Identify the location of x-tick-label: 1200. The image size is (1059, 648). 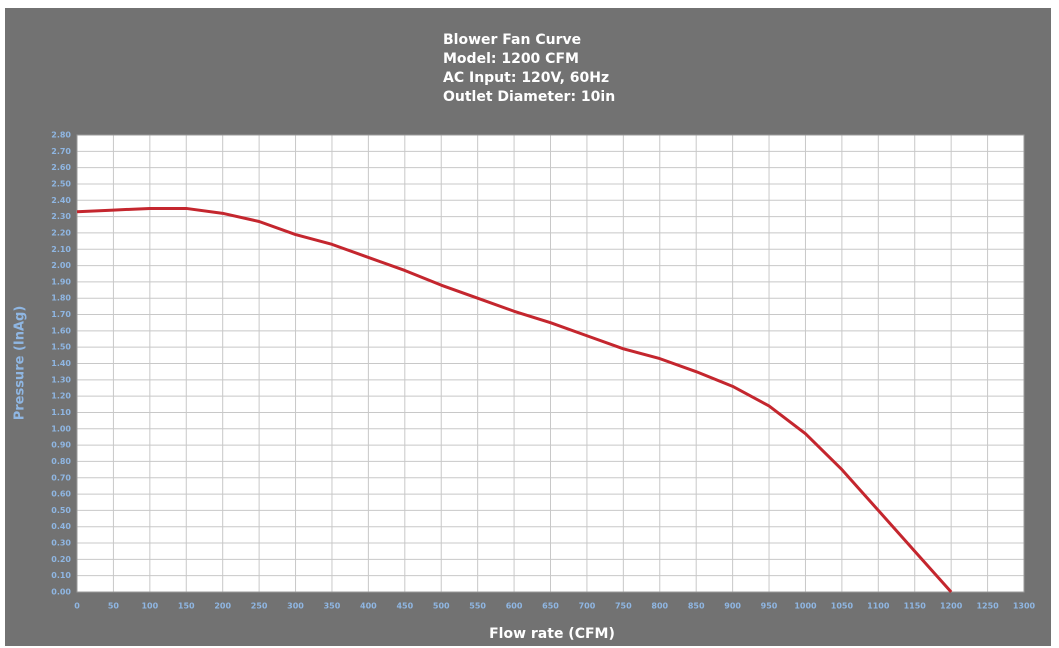
(951, 606).